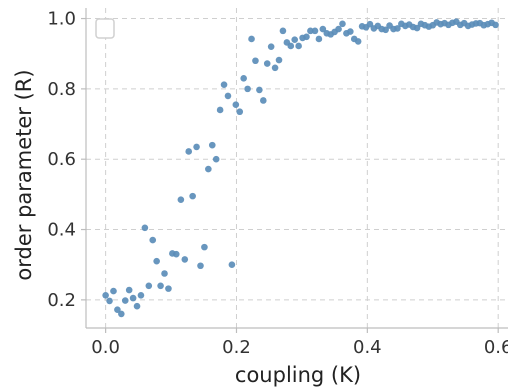 The height and width of the screenshot is (388, 508). Describe the element at coordinates (61, 19) in the screenshot. I see `y-tick-label: 1.0` at that location.